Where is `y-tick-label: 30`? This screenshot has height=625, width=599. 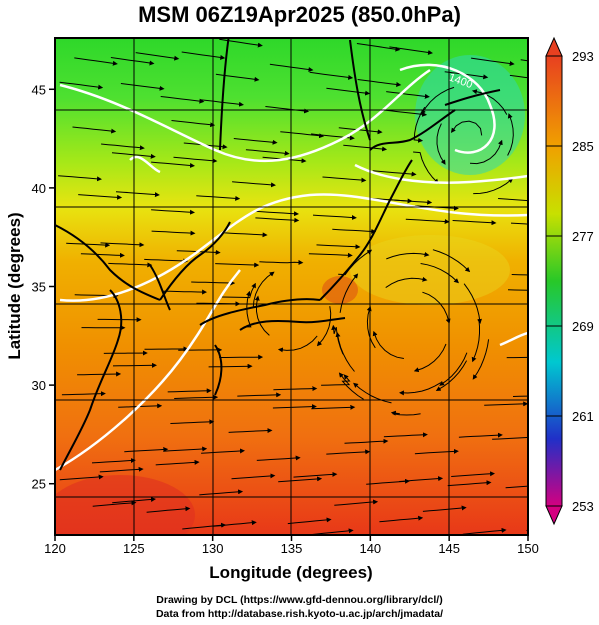 y-tick-label: 30 is located at coordinates (39, 385).